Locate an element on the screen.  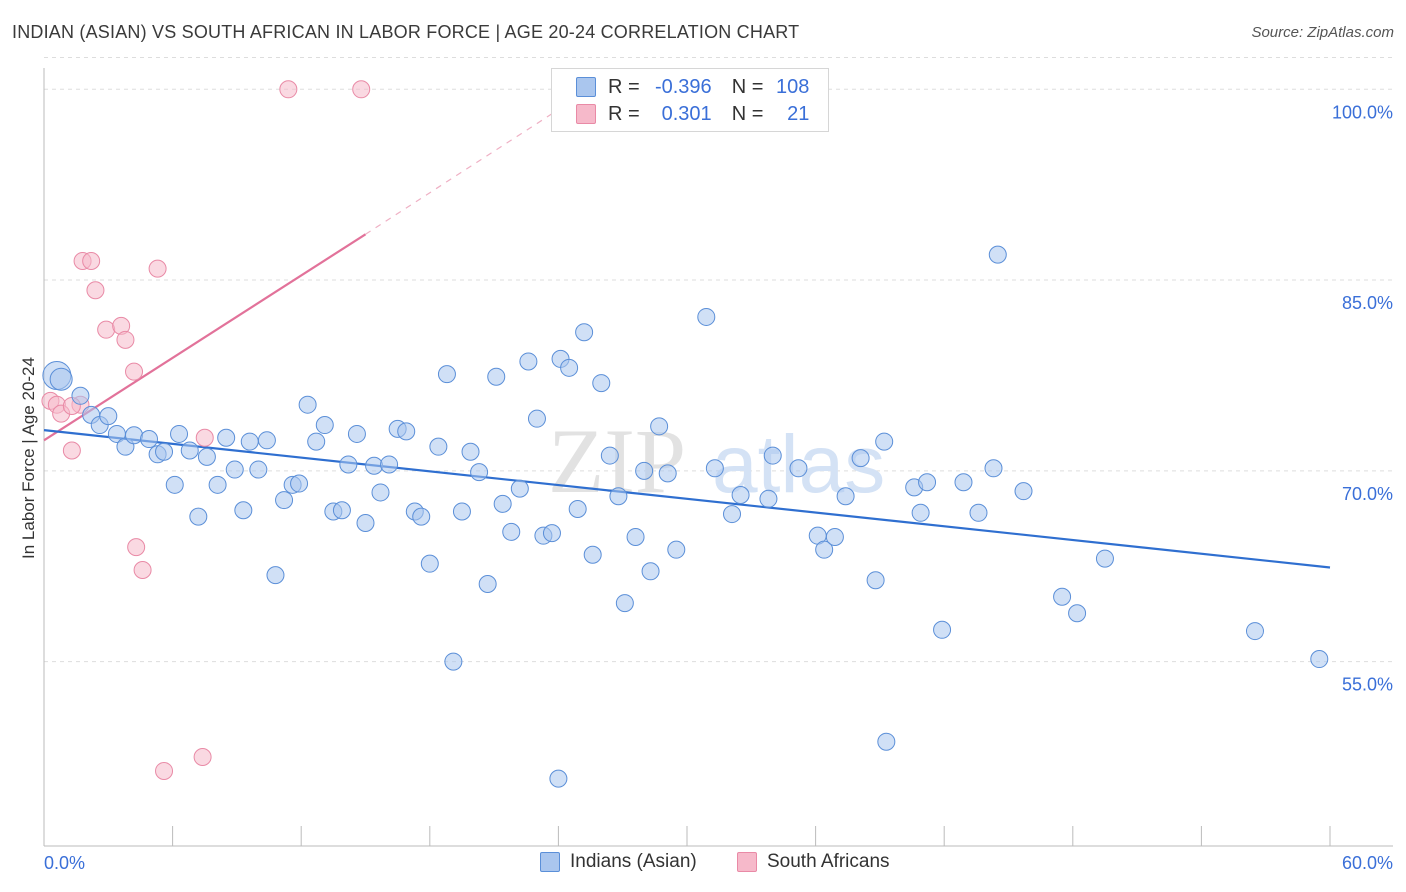
pink-trendline-solid is located at coordinates (205, 337).